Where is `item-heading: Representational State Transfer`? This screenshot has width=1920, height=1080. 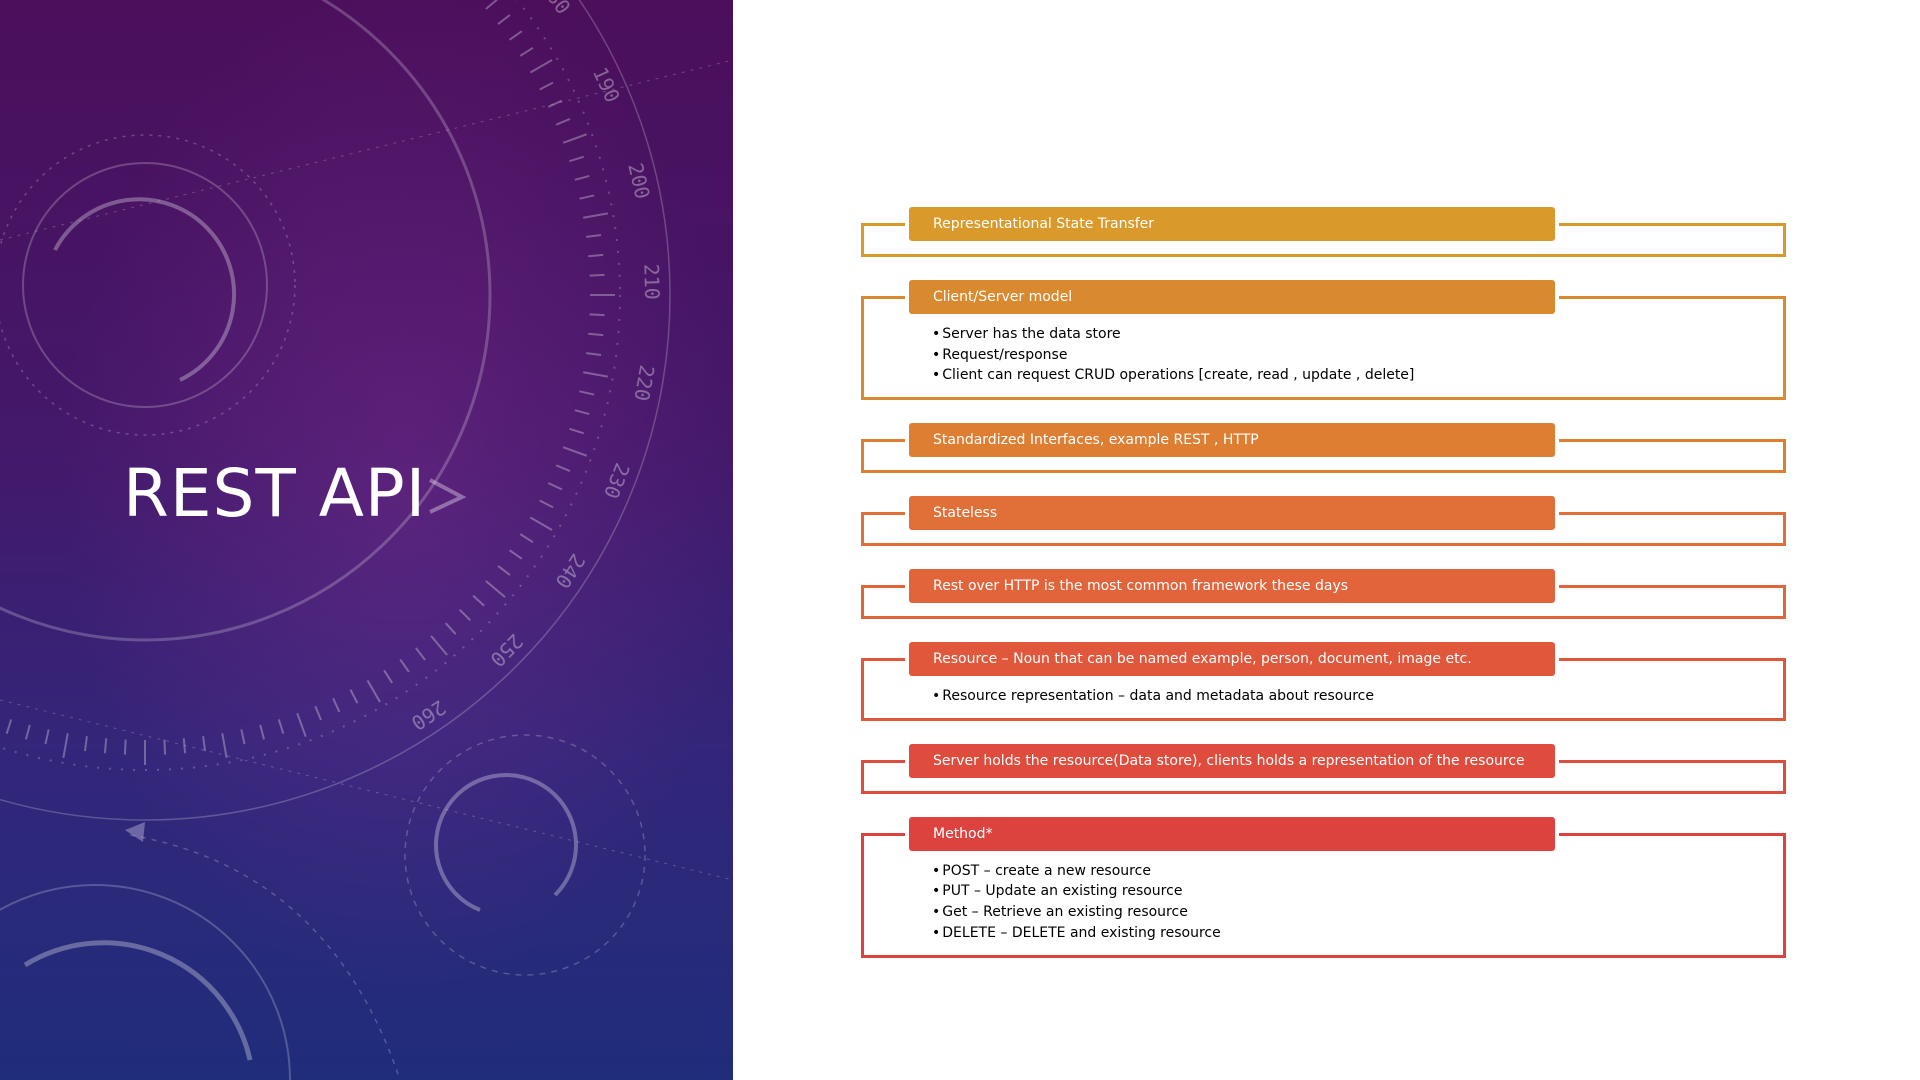
item-heading: Representational State Transfer is located at coordinates (1232, 224).